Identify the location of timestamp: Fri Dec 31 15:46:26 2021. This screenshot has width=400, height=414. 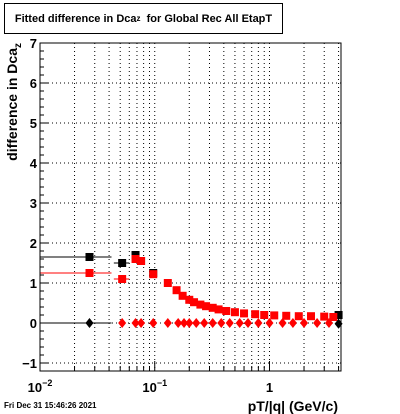
(50, 405).